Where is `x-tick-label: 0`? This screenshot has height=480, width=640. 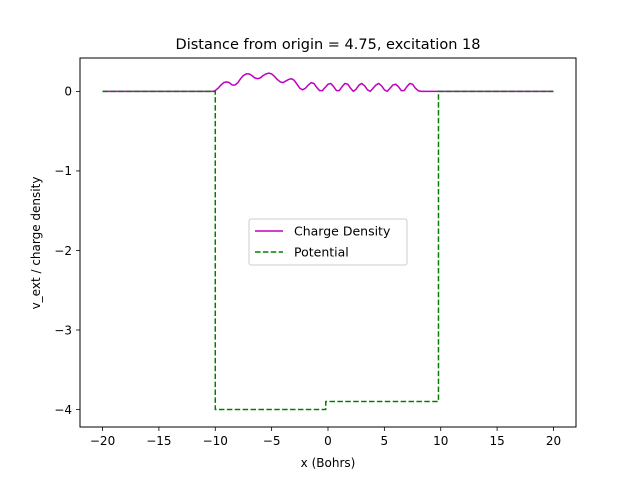 x-tick-label: 0 is located at coordinates (328, 441).